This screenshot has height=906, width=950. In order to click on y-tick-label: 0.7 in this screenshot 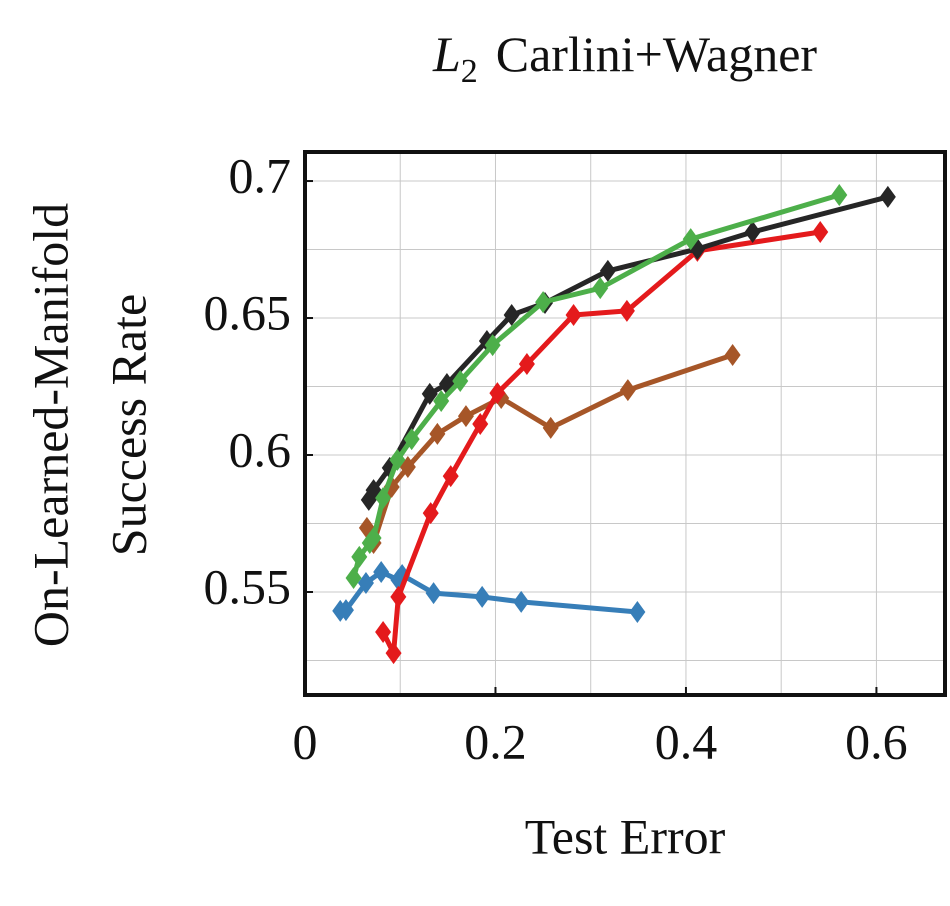, I will do `click(260, 176)`.